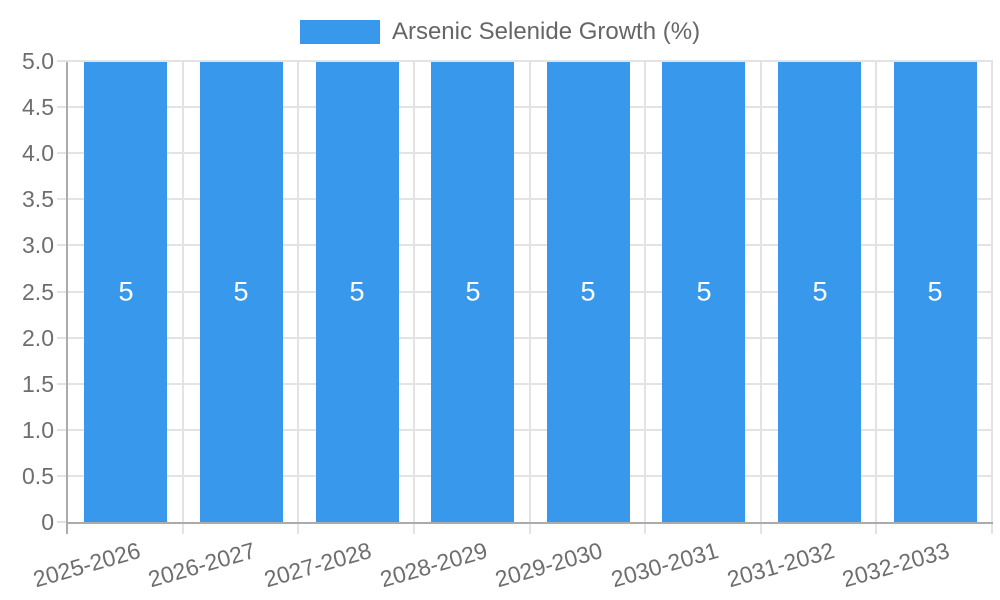 Image resolution: width=1000 pixels, height=600 pixels. Describe the element at coordinates (47, 522) in the screenshot. I see `y-tick-label: 0` at that location.